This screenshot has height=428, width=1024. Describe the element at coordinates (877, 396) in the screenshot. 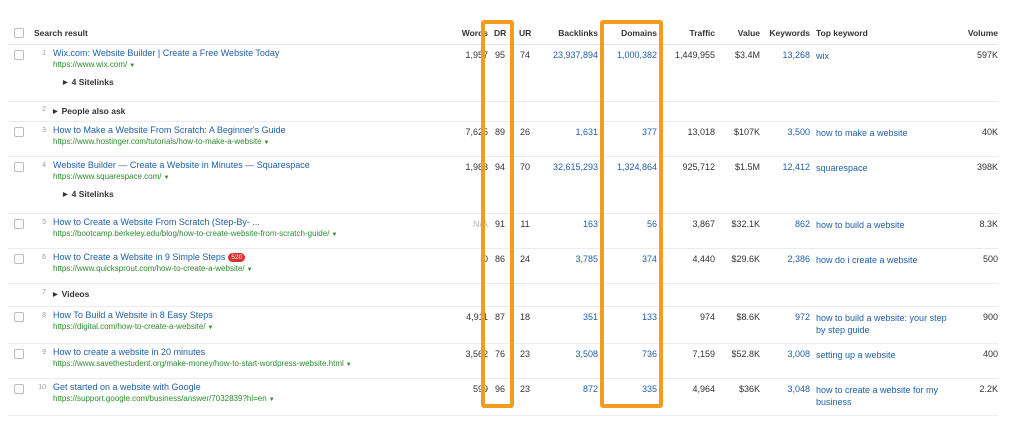

I see `top-keyword-link: how to create a website for my business` at that location.